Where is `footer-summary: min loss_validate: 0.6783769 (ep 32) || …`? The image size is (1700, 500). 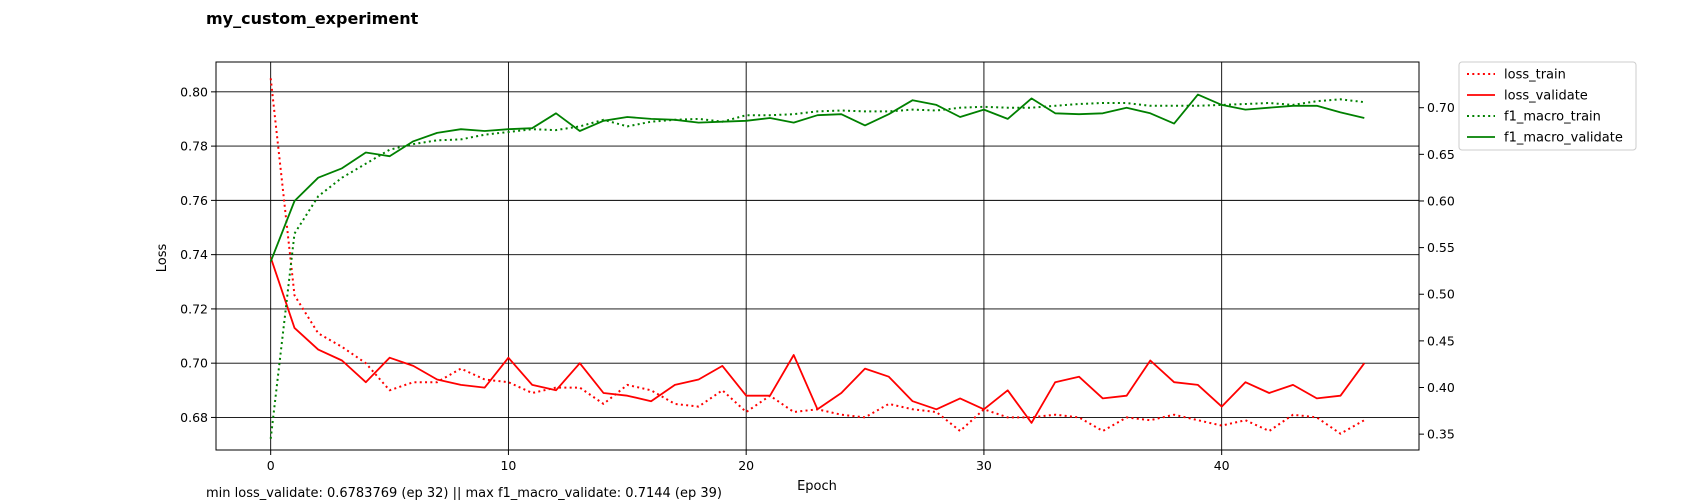 footer-summary: min loss_validate: 0.6783769 (ep 32) || … is located at coordinates (464, 493).